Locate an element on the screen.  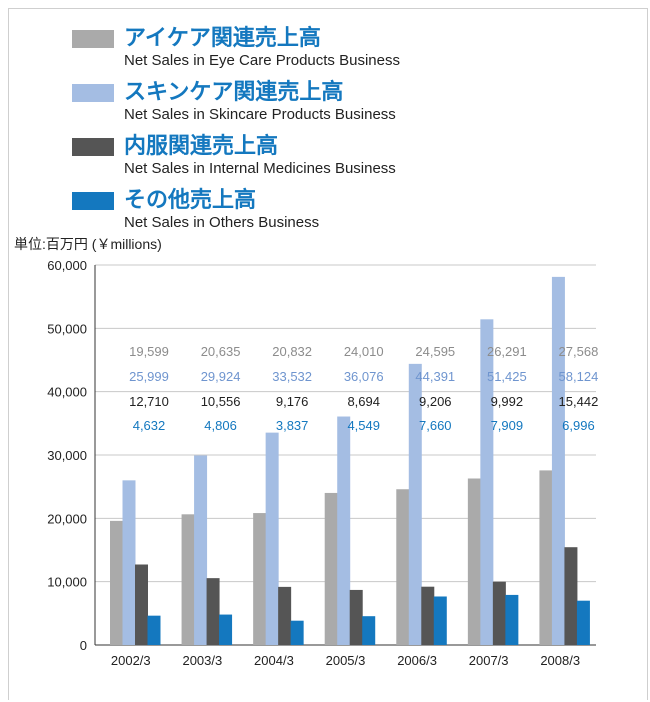
data-label: 51,425 is located at coordinates (507, 376).